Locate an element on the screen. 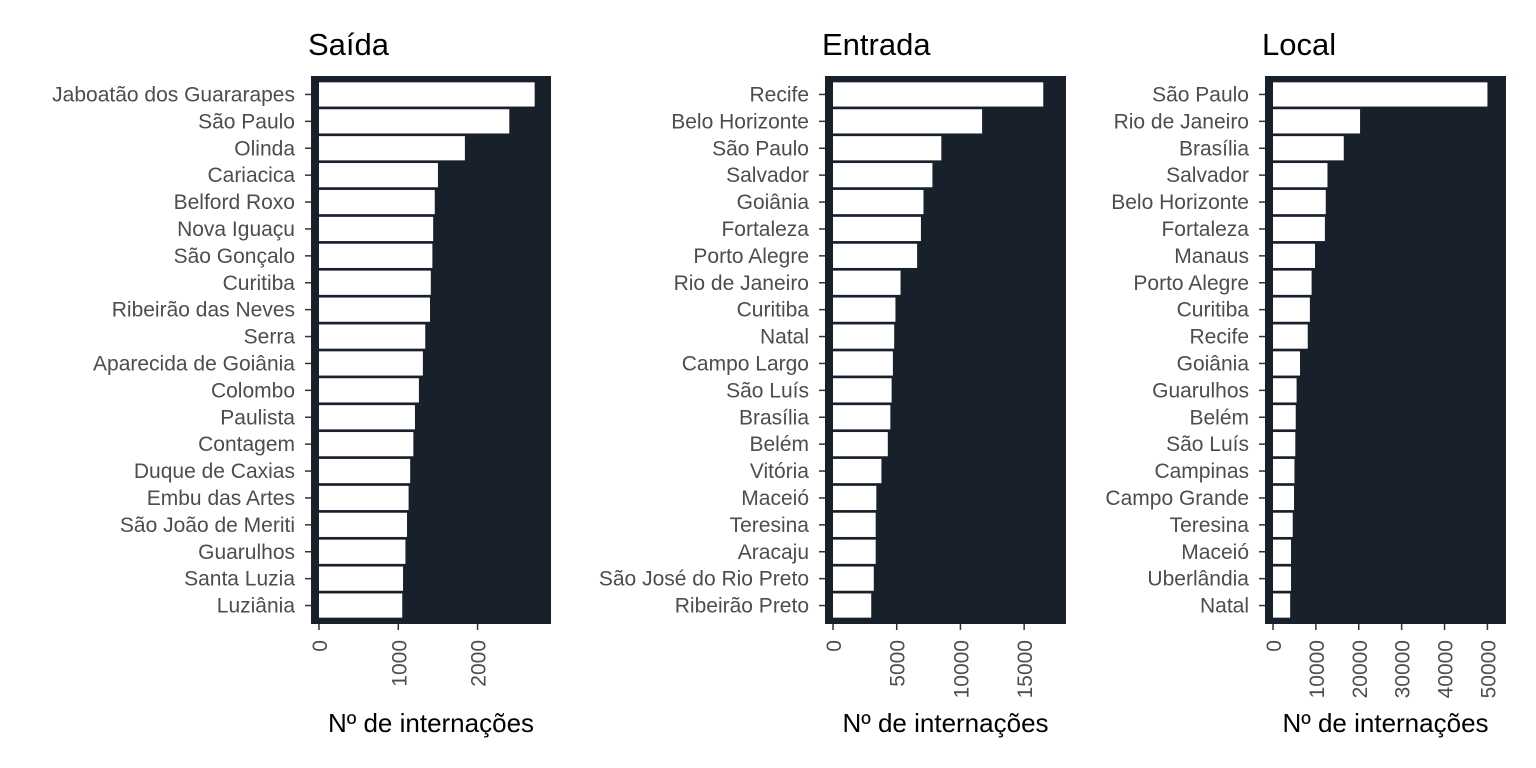 The width and height of the screenshot is (1536, 768). category-label: Luziânia is located at coordinates (256, 606).